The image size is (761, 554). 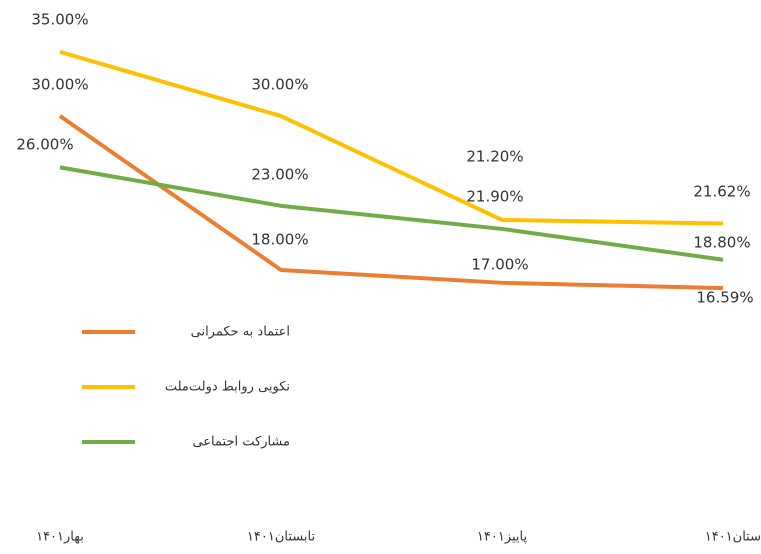 I want to click on data-label: 35.00%, so click(x=59, y=20).